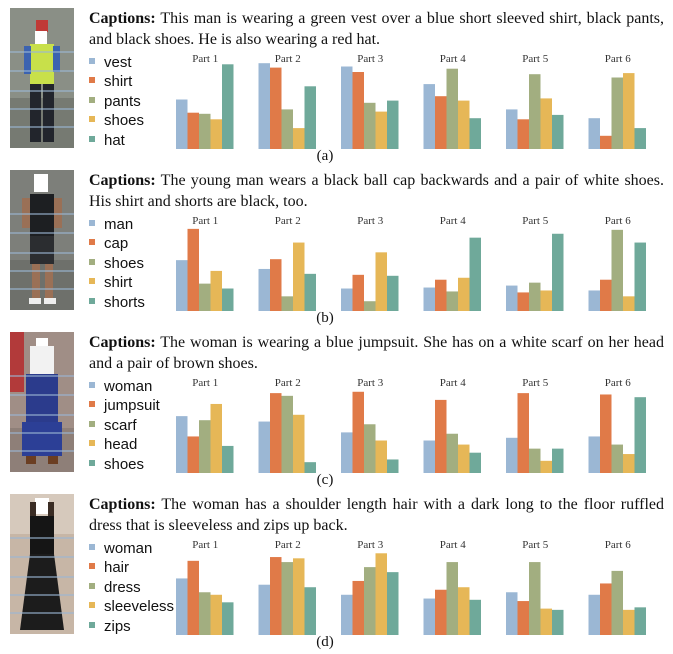 Image resolution: width=673 pixels, height=654 pixels. Describe the element at coordinates (411, 263) in the screenshot. I see `bar-charts-b: Part 1 Part 2 Part 3 Part 4 Part 5 Part 6` at that location.